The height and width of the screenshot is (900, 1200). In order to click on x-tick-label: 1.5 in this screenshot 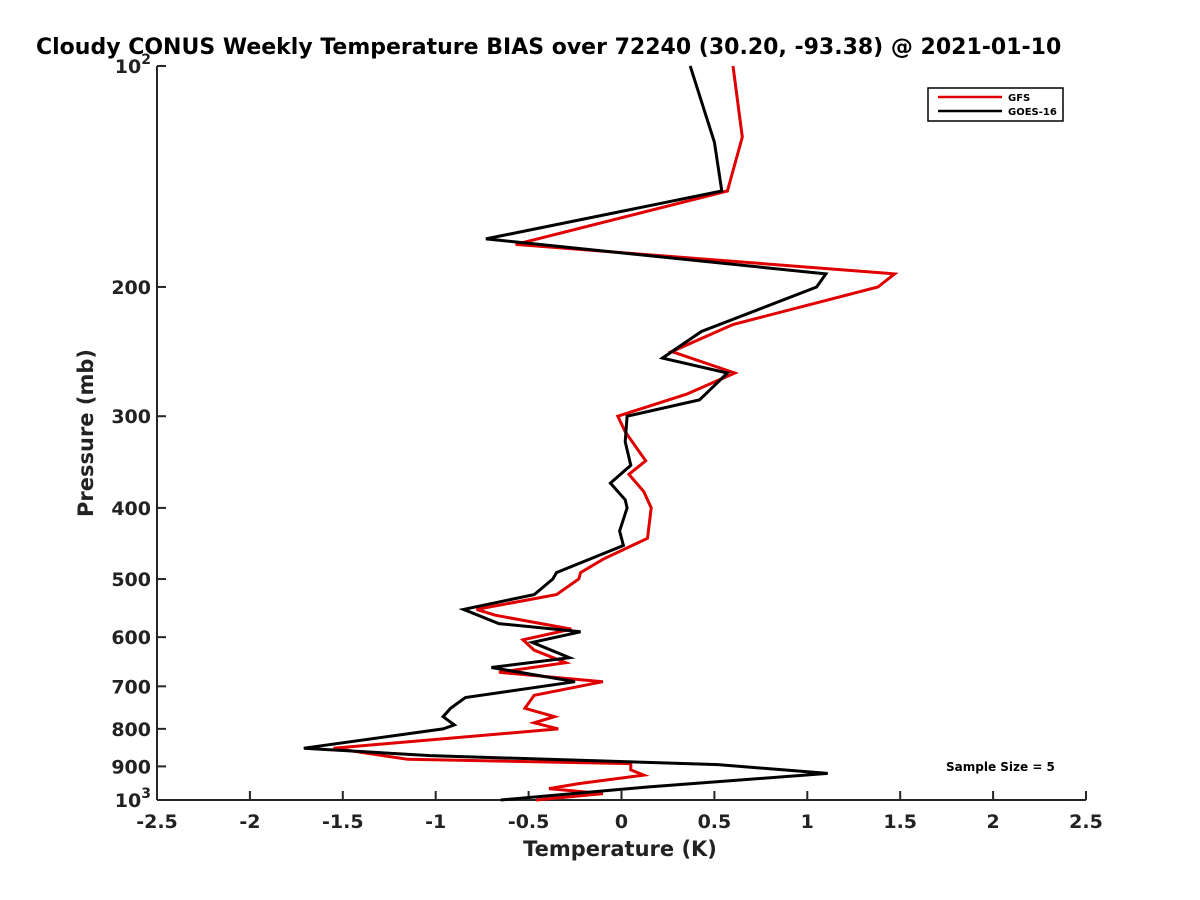, I will do `click(900, 822)`.